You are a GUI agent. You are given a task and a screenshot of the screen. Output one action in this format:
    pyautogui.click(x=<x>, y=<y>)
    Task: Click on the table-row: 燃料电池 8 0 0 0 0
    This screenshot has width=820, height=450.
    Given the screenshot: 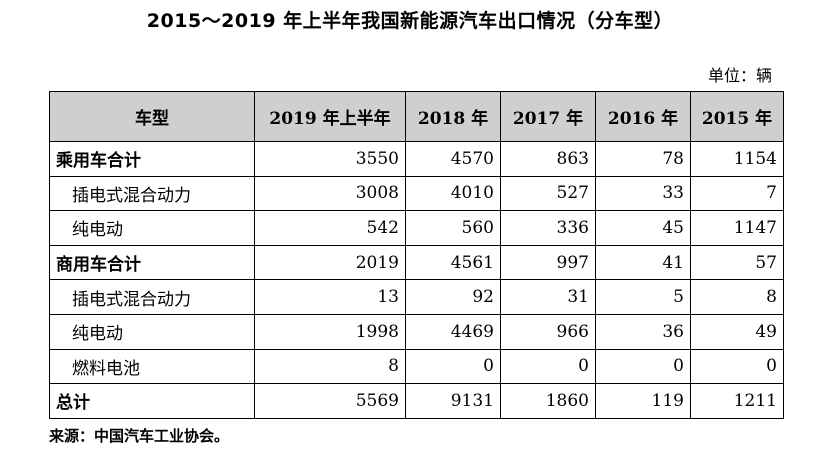 What is the action you would take?
    pyautogui.click(x=416, y=366)
    